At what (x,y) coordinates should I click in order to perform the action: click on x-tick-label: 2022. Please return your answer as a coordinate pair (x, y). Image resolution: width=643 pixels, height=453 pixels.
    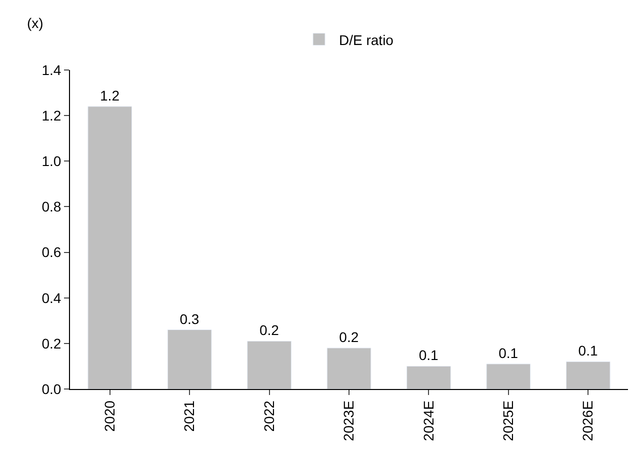
    Looking at the image, I should click on (268, 416).